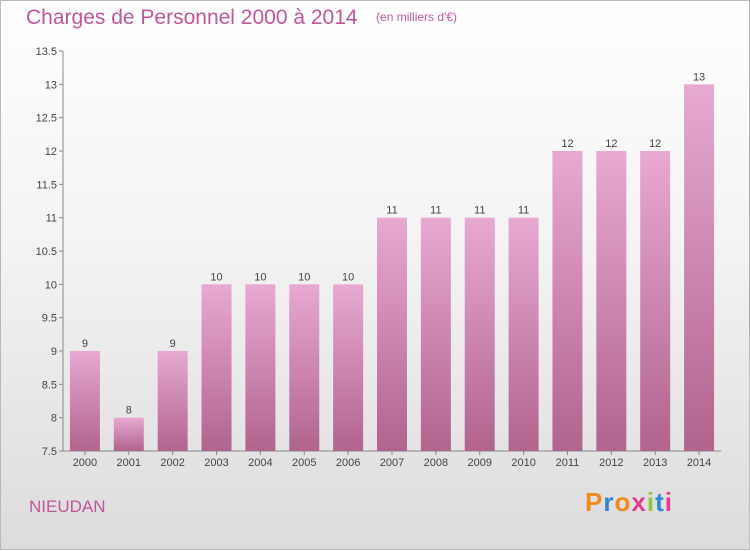 This screenshot has height=551, width=750. Describe the element at coordinates (568, 463) in the screenshot. I see `x-tick-label: 2011` at that location.